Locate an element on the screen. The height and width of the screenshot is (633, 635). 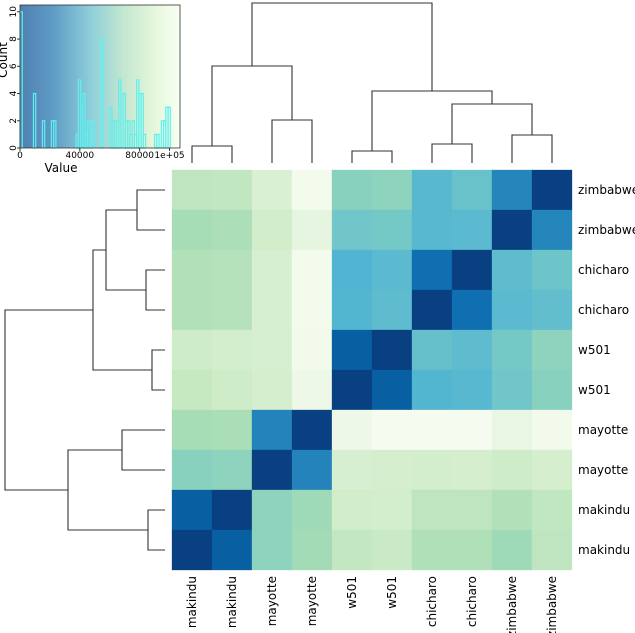
column-label: w501 is located at coordinates (392, 592).